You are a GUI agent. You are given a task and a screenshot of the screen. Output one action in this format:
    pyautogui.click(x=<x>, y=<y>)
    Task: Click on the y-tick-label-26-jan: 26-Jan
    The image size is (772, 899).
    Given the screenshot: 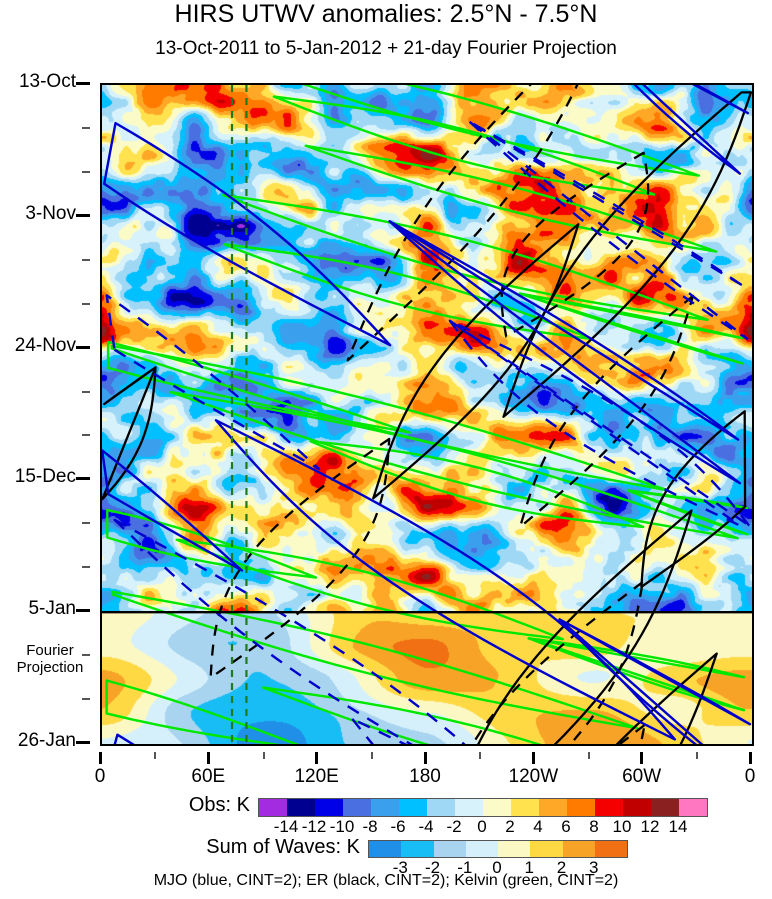 What is the action you would take?
    pyautogui.click(x=46, y=740)
    